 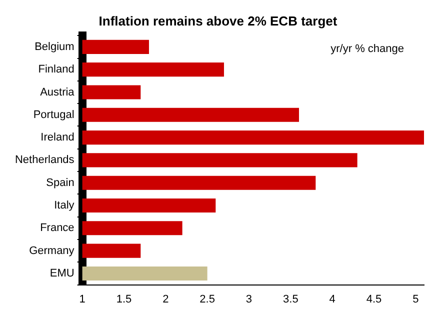 I want to click on x-tick-label: 1, so click(x=82, y=299).